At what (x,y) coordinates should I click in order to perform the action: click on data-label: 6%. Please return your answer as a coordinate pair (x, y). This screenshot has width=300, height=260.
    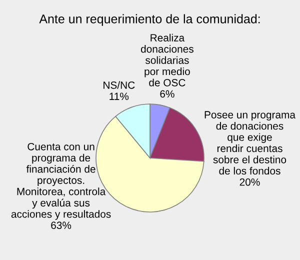
    Looking at the image, I should click on (167, 94).